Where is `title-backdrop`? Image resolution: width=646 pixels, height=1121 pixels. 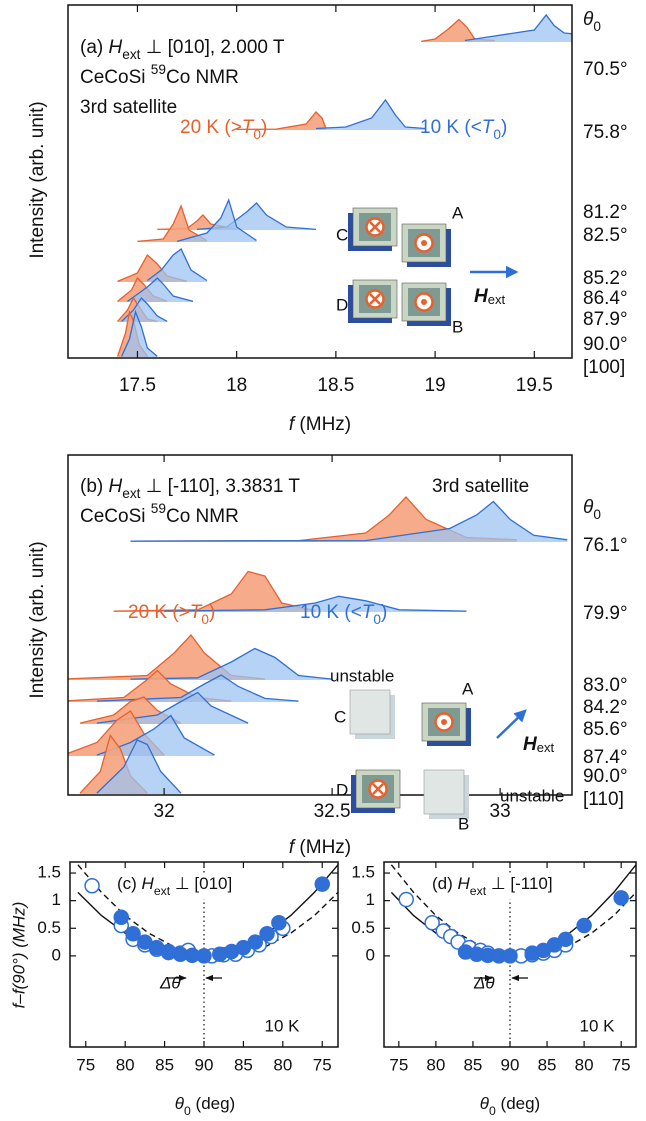
title-backdrop is located at coordinates (175, 886).